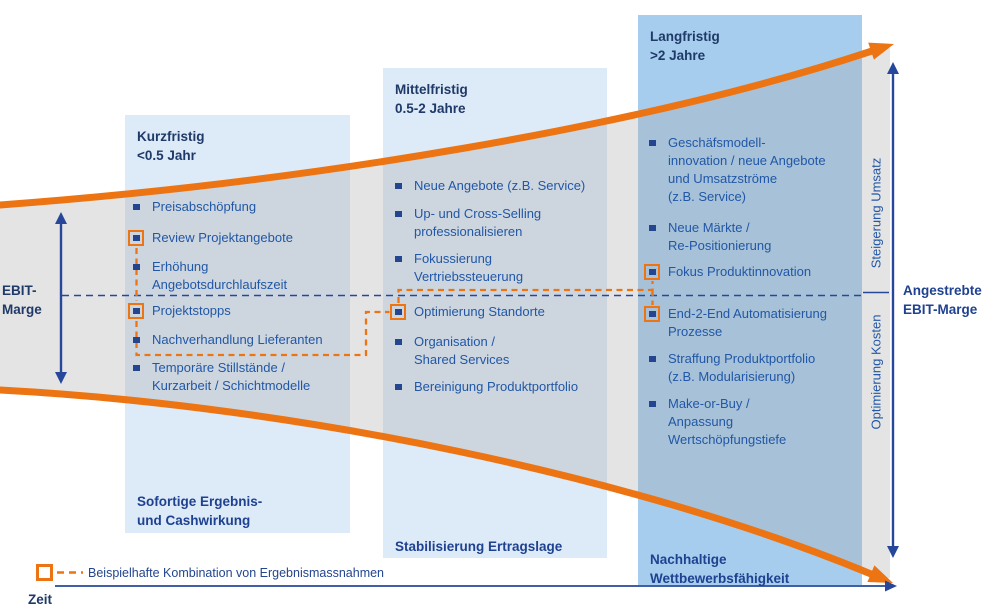 This screenshot has width=996, height=610. I want to click on list-item: End-2-End Automatisierung Prozesse, so click(735, 323).